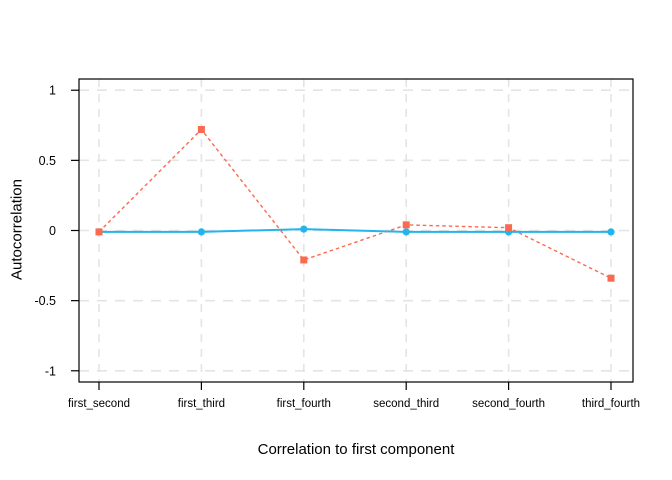 The image size is (672, 480). Describe the element at coordinates (406, 404) in the screenshot. I see `x-tick-label: second_third` at that location.